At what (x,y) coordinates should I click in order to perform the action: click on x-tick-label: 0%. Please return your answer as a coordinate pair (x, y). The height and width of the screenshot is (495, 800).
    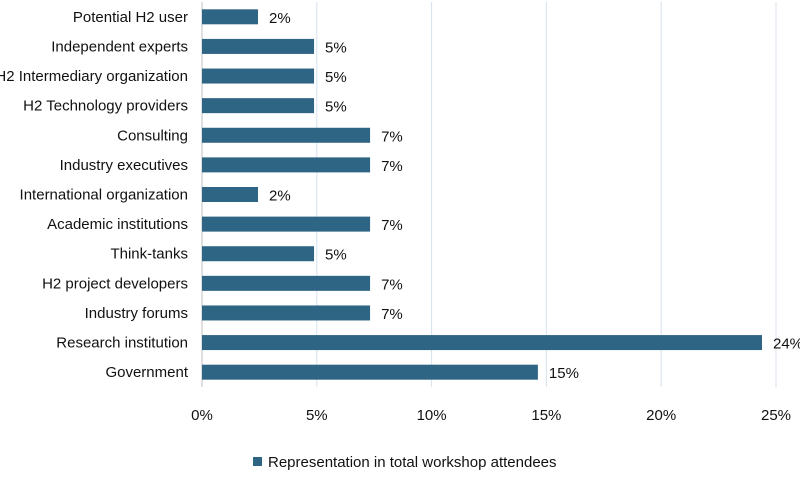
    Looking at the image, I should click on (202, 415).